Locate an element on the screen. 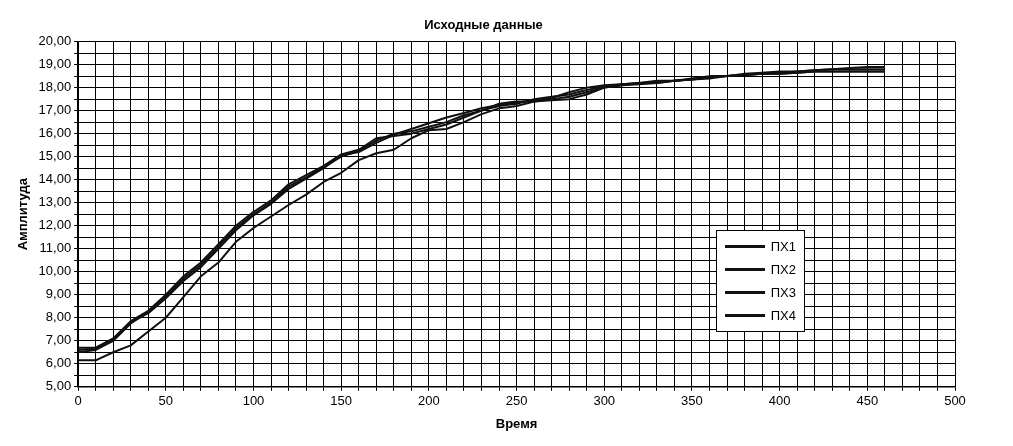 The height and width of the screenshot is (446, 1013). legend-label: ПХ3 is located at coordinates (783, 292).